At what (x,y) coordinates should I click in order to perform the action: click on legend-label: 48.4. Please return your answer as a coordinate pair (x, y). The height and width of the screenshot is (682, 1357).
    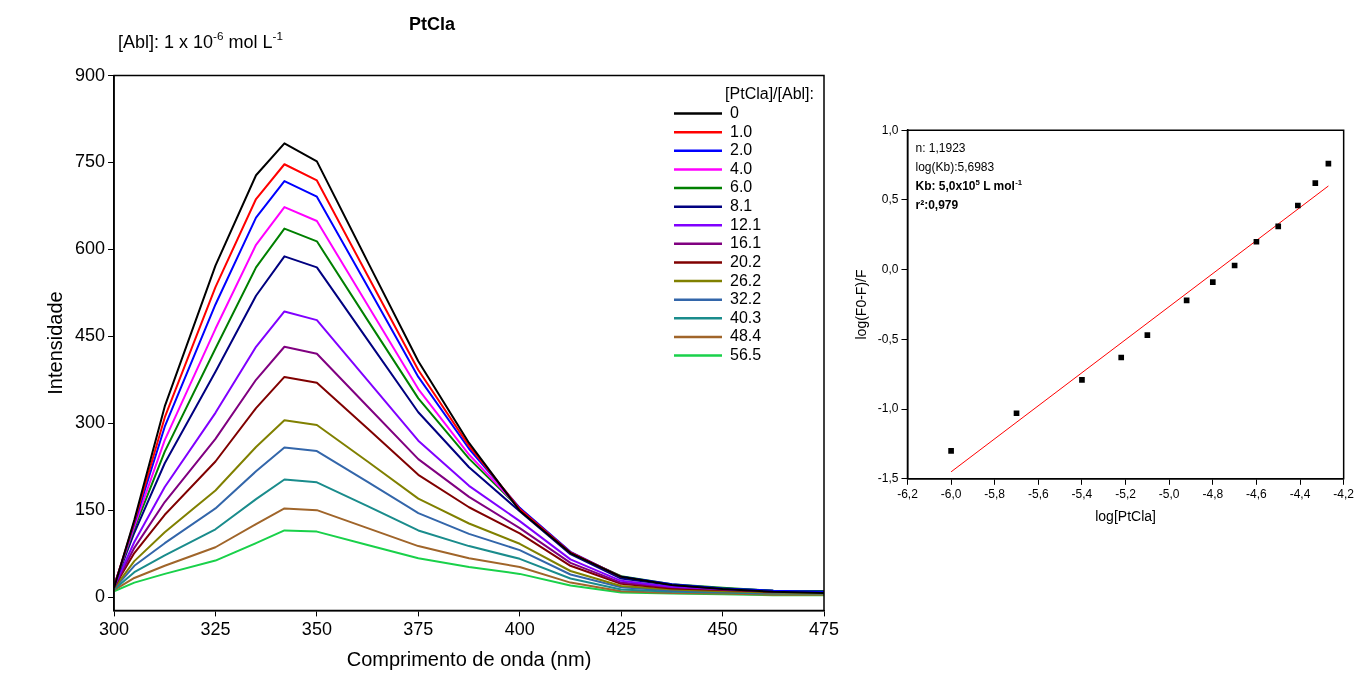
    Looking at the image, I should click on (746, 336).